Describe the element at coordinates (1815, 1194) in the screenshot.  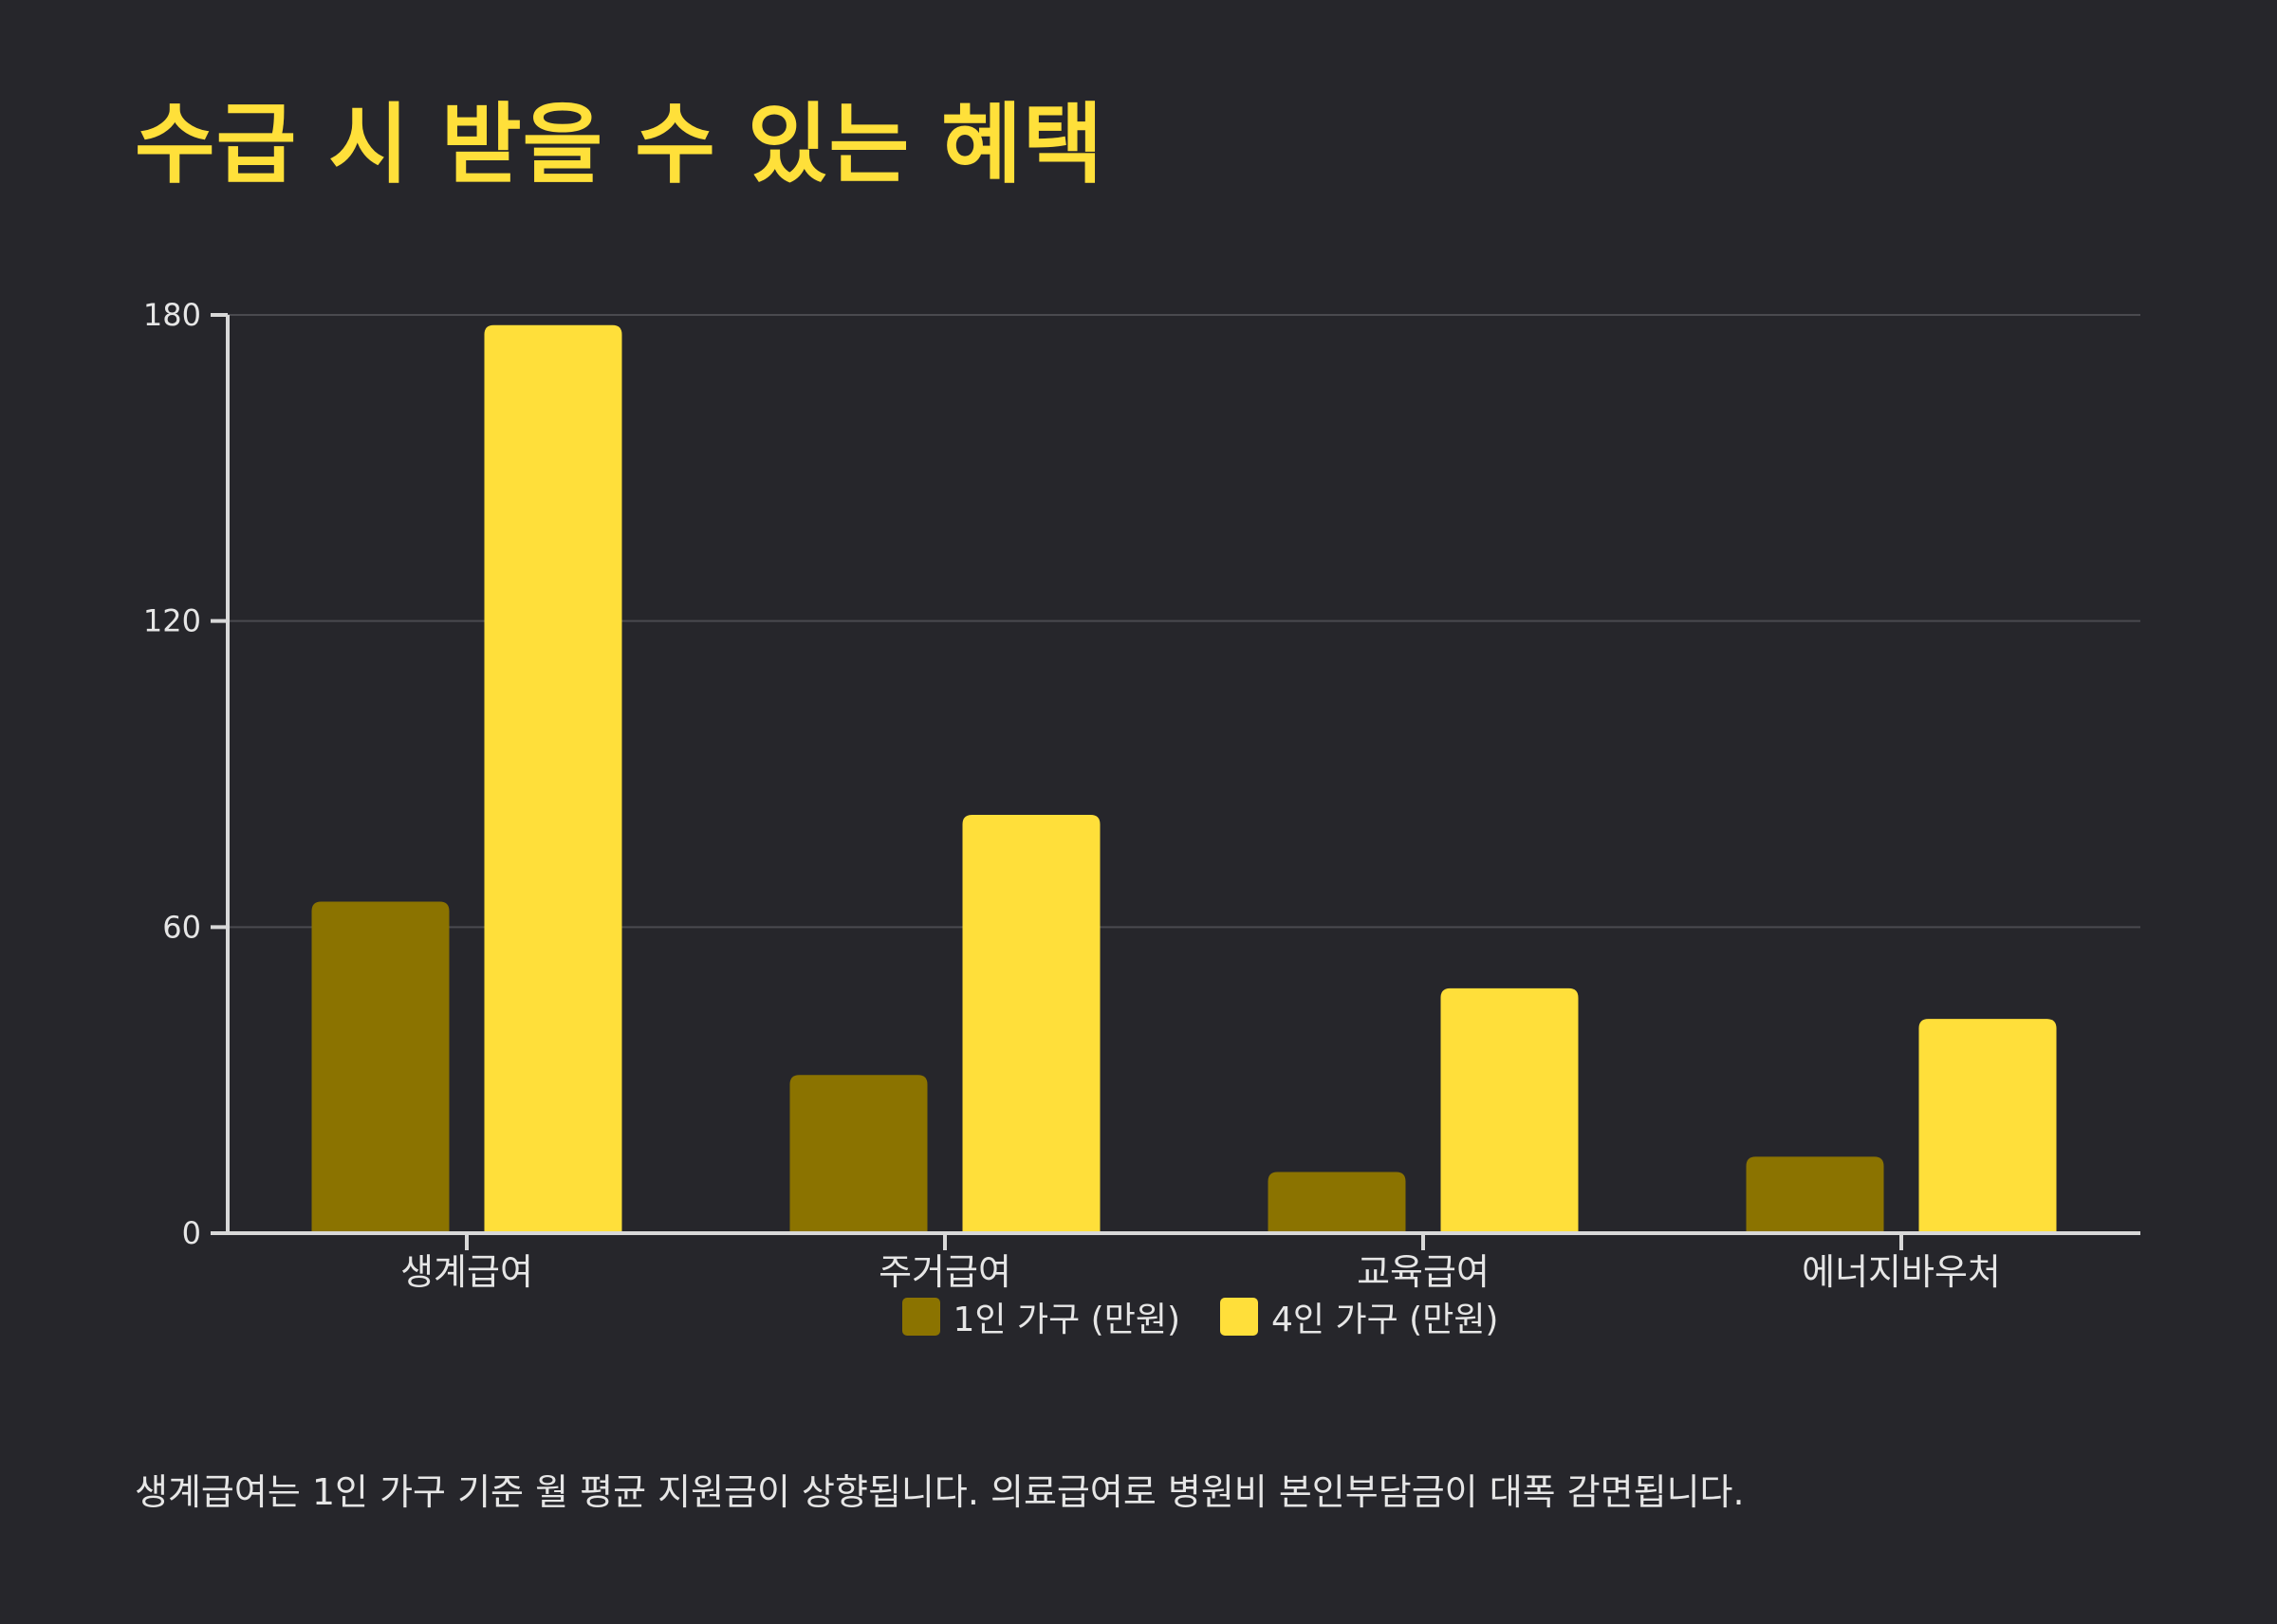
I see `bar-에너지바우처-series-1` at that location.